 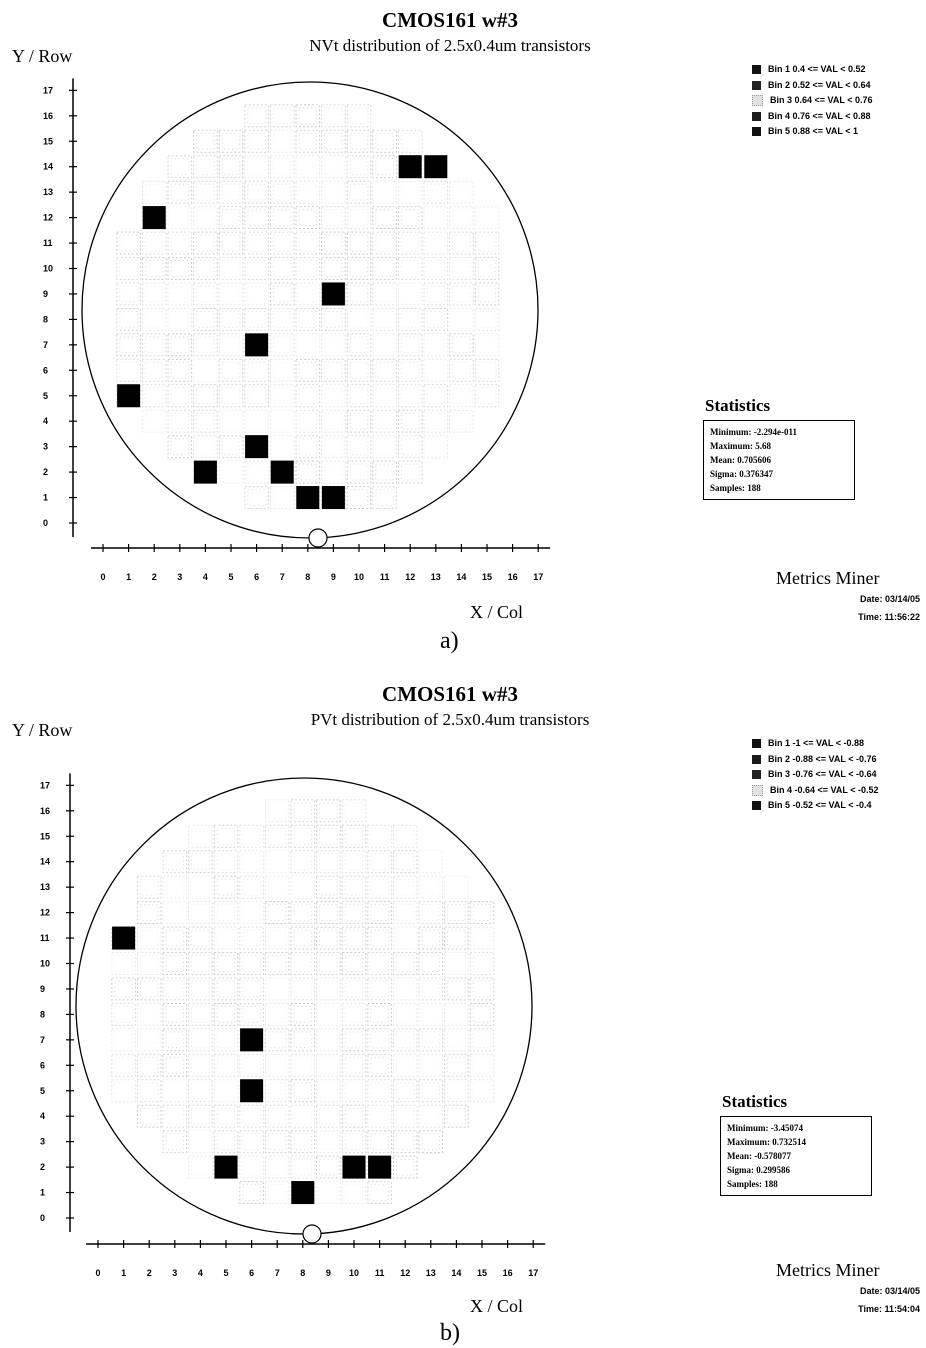 I want to click on y-tick-label: 0, so click(x=42, y=1218).